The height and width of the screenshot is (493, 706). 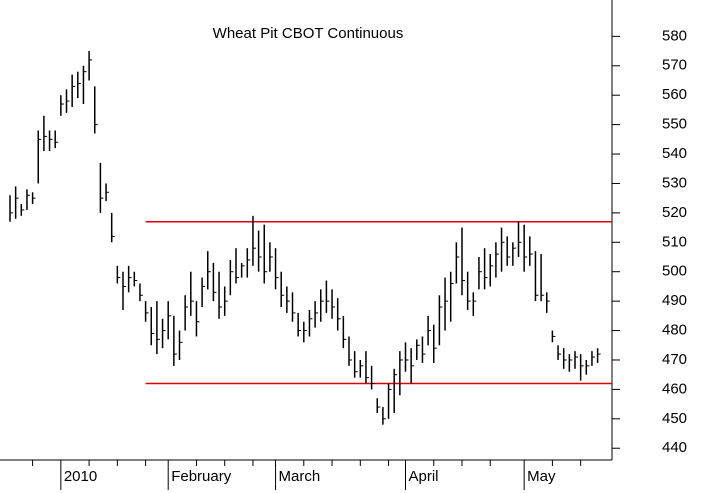 I want to click on y-tick-label: 550, so click(x=674, y=124).